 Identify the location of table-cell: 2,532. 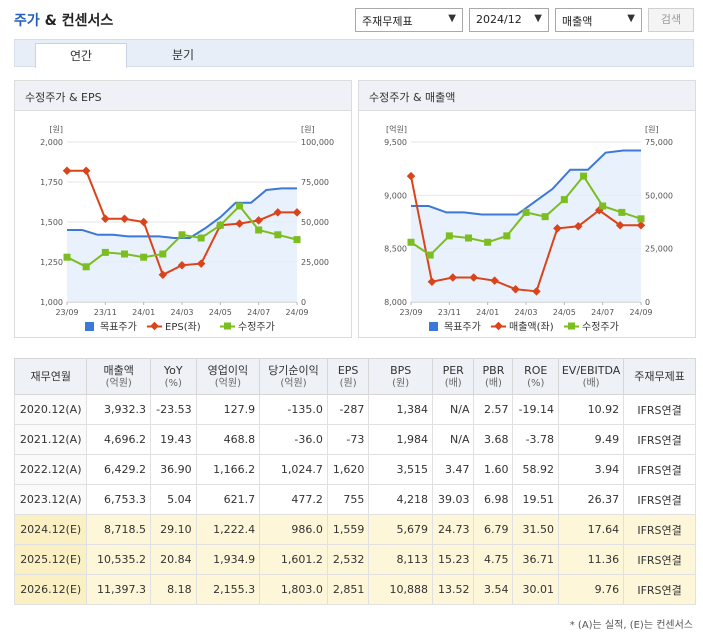
(348, 559).